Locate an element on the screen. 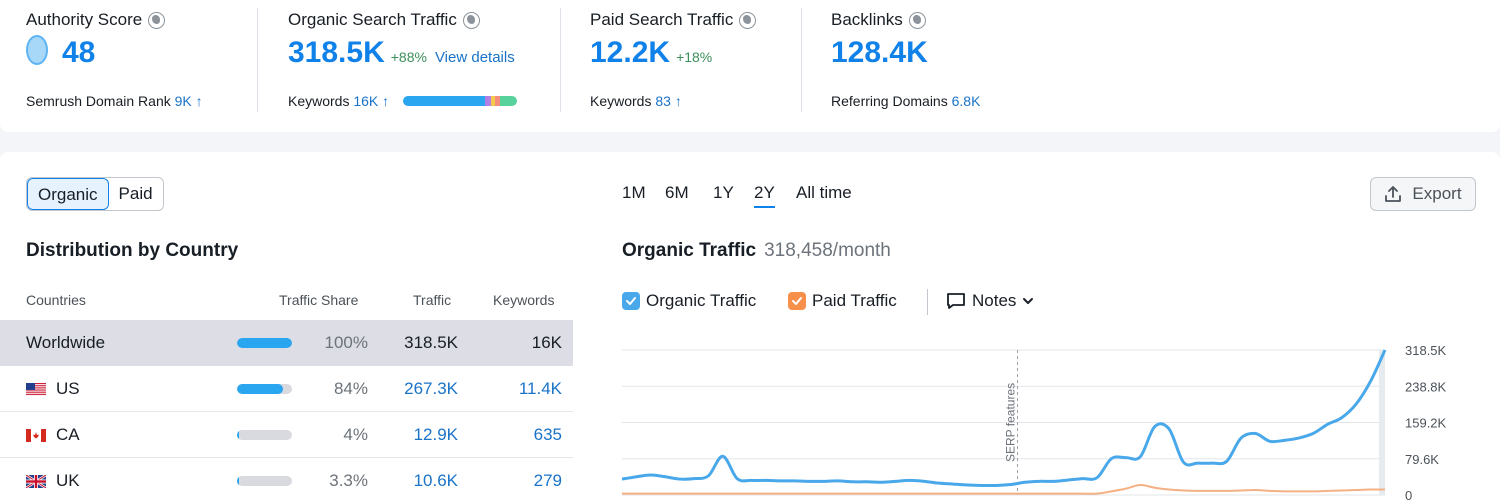 The height and width of the screenshot is (500, 1500). country-name: CA is located at coordinates (68, 434).